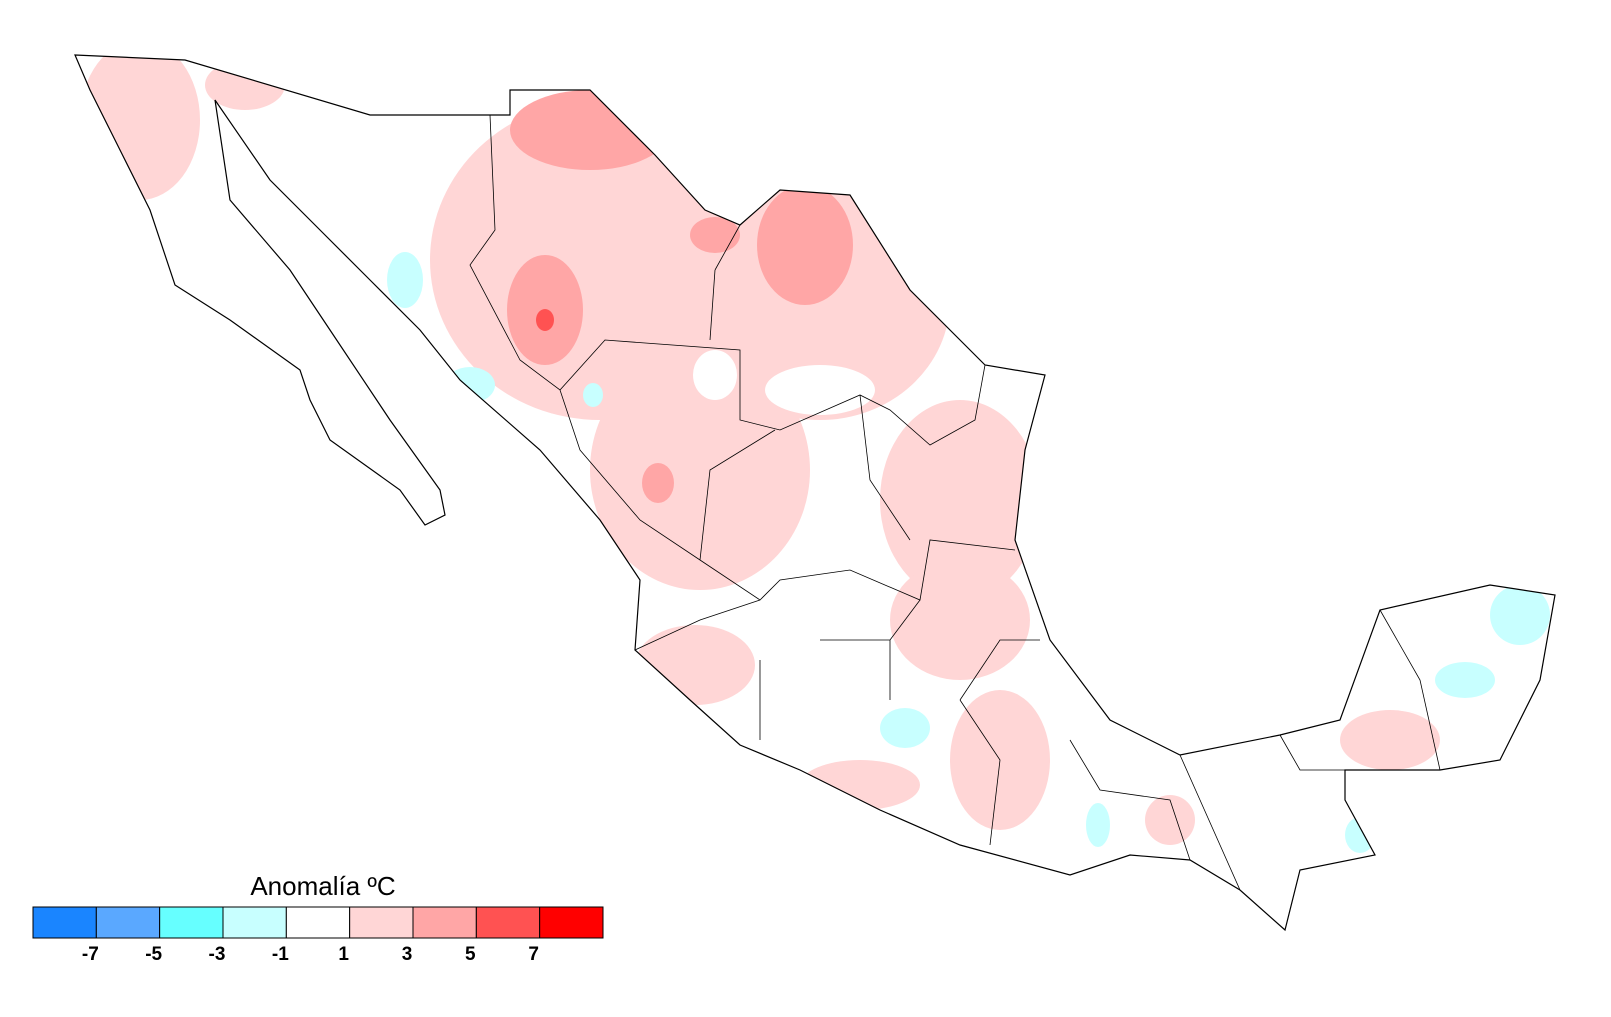 The width and height of the screenshot is (1611, 1017). What do you see at coordinates (533, 954) in the screenshot?
I see `legend-tick-label: 7` at bounding box center [533, 954].